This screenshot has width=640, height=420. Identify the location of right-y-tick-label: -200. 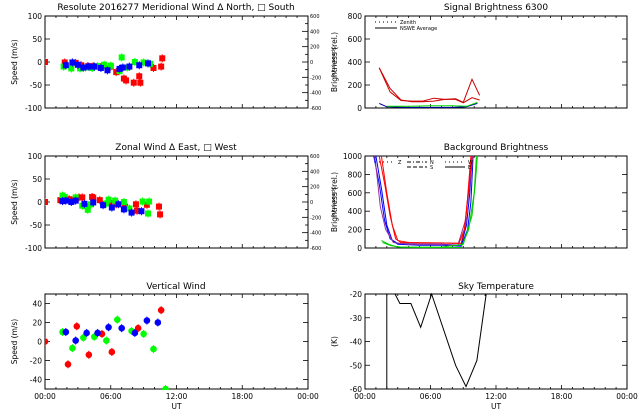
(315, 218).